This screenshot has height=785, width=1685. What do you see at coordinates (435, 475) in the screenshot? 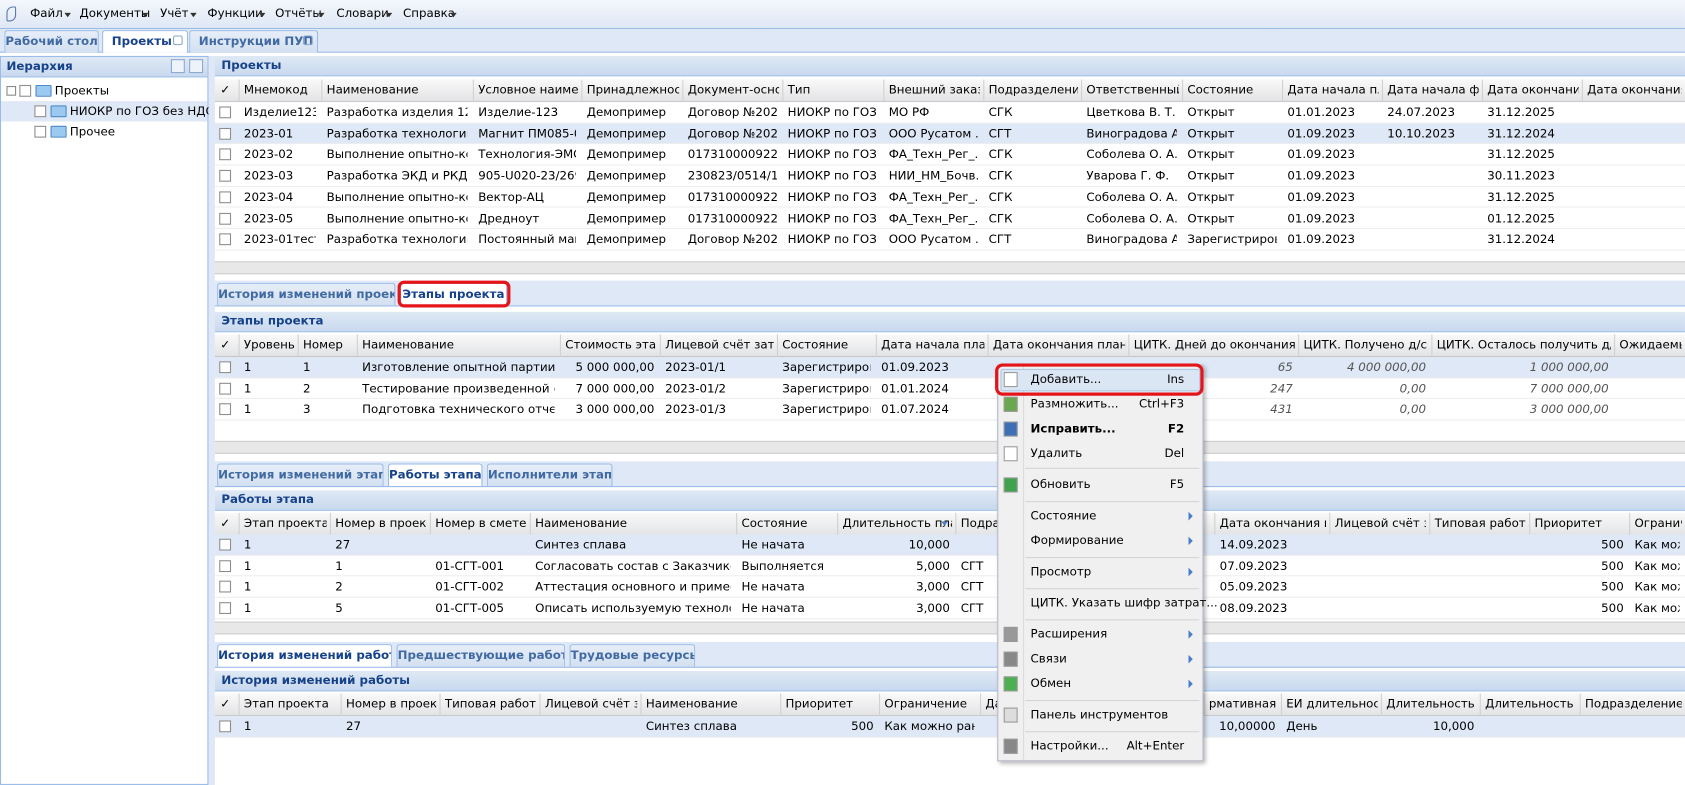
I see `tab: Работы этапа` at bounding box center [435, 475].